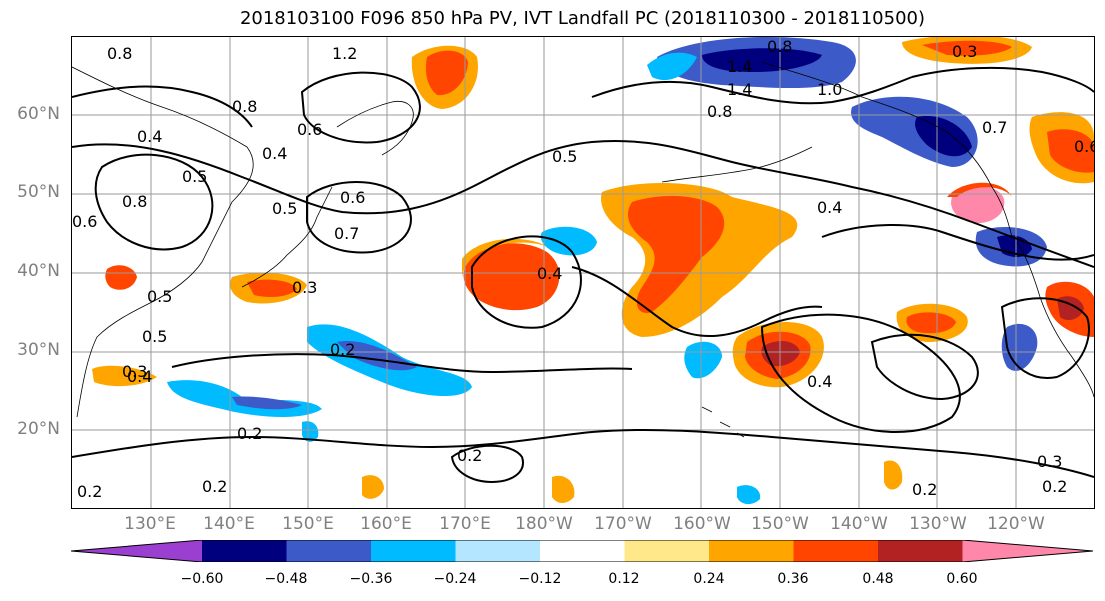 The width and height of the screenshot is (1105, 601). Describe the element at coordinates (709, 579) in the screenshot. I see `colorbar-tick: 0.24` at that location.